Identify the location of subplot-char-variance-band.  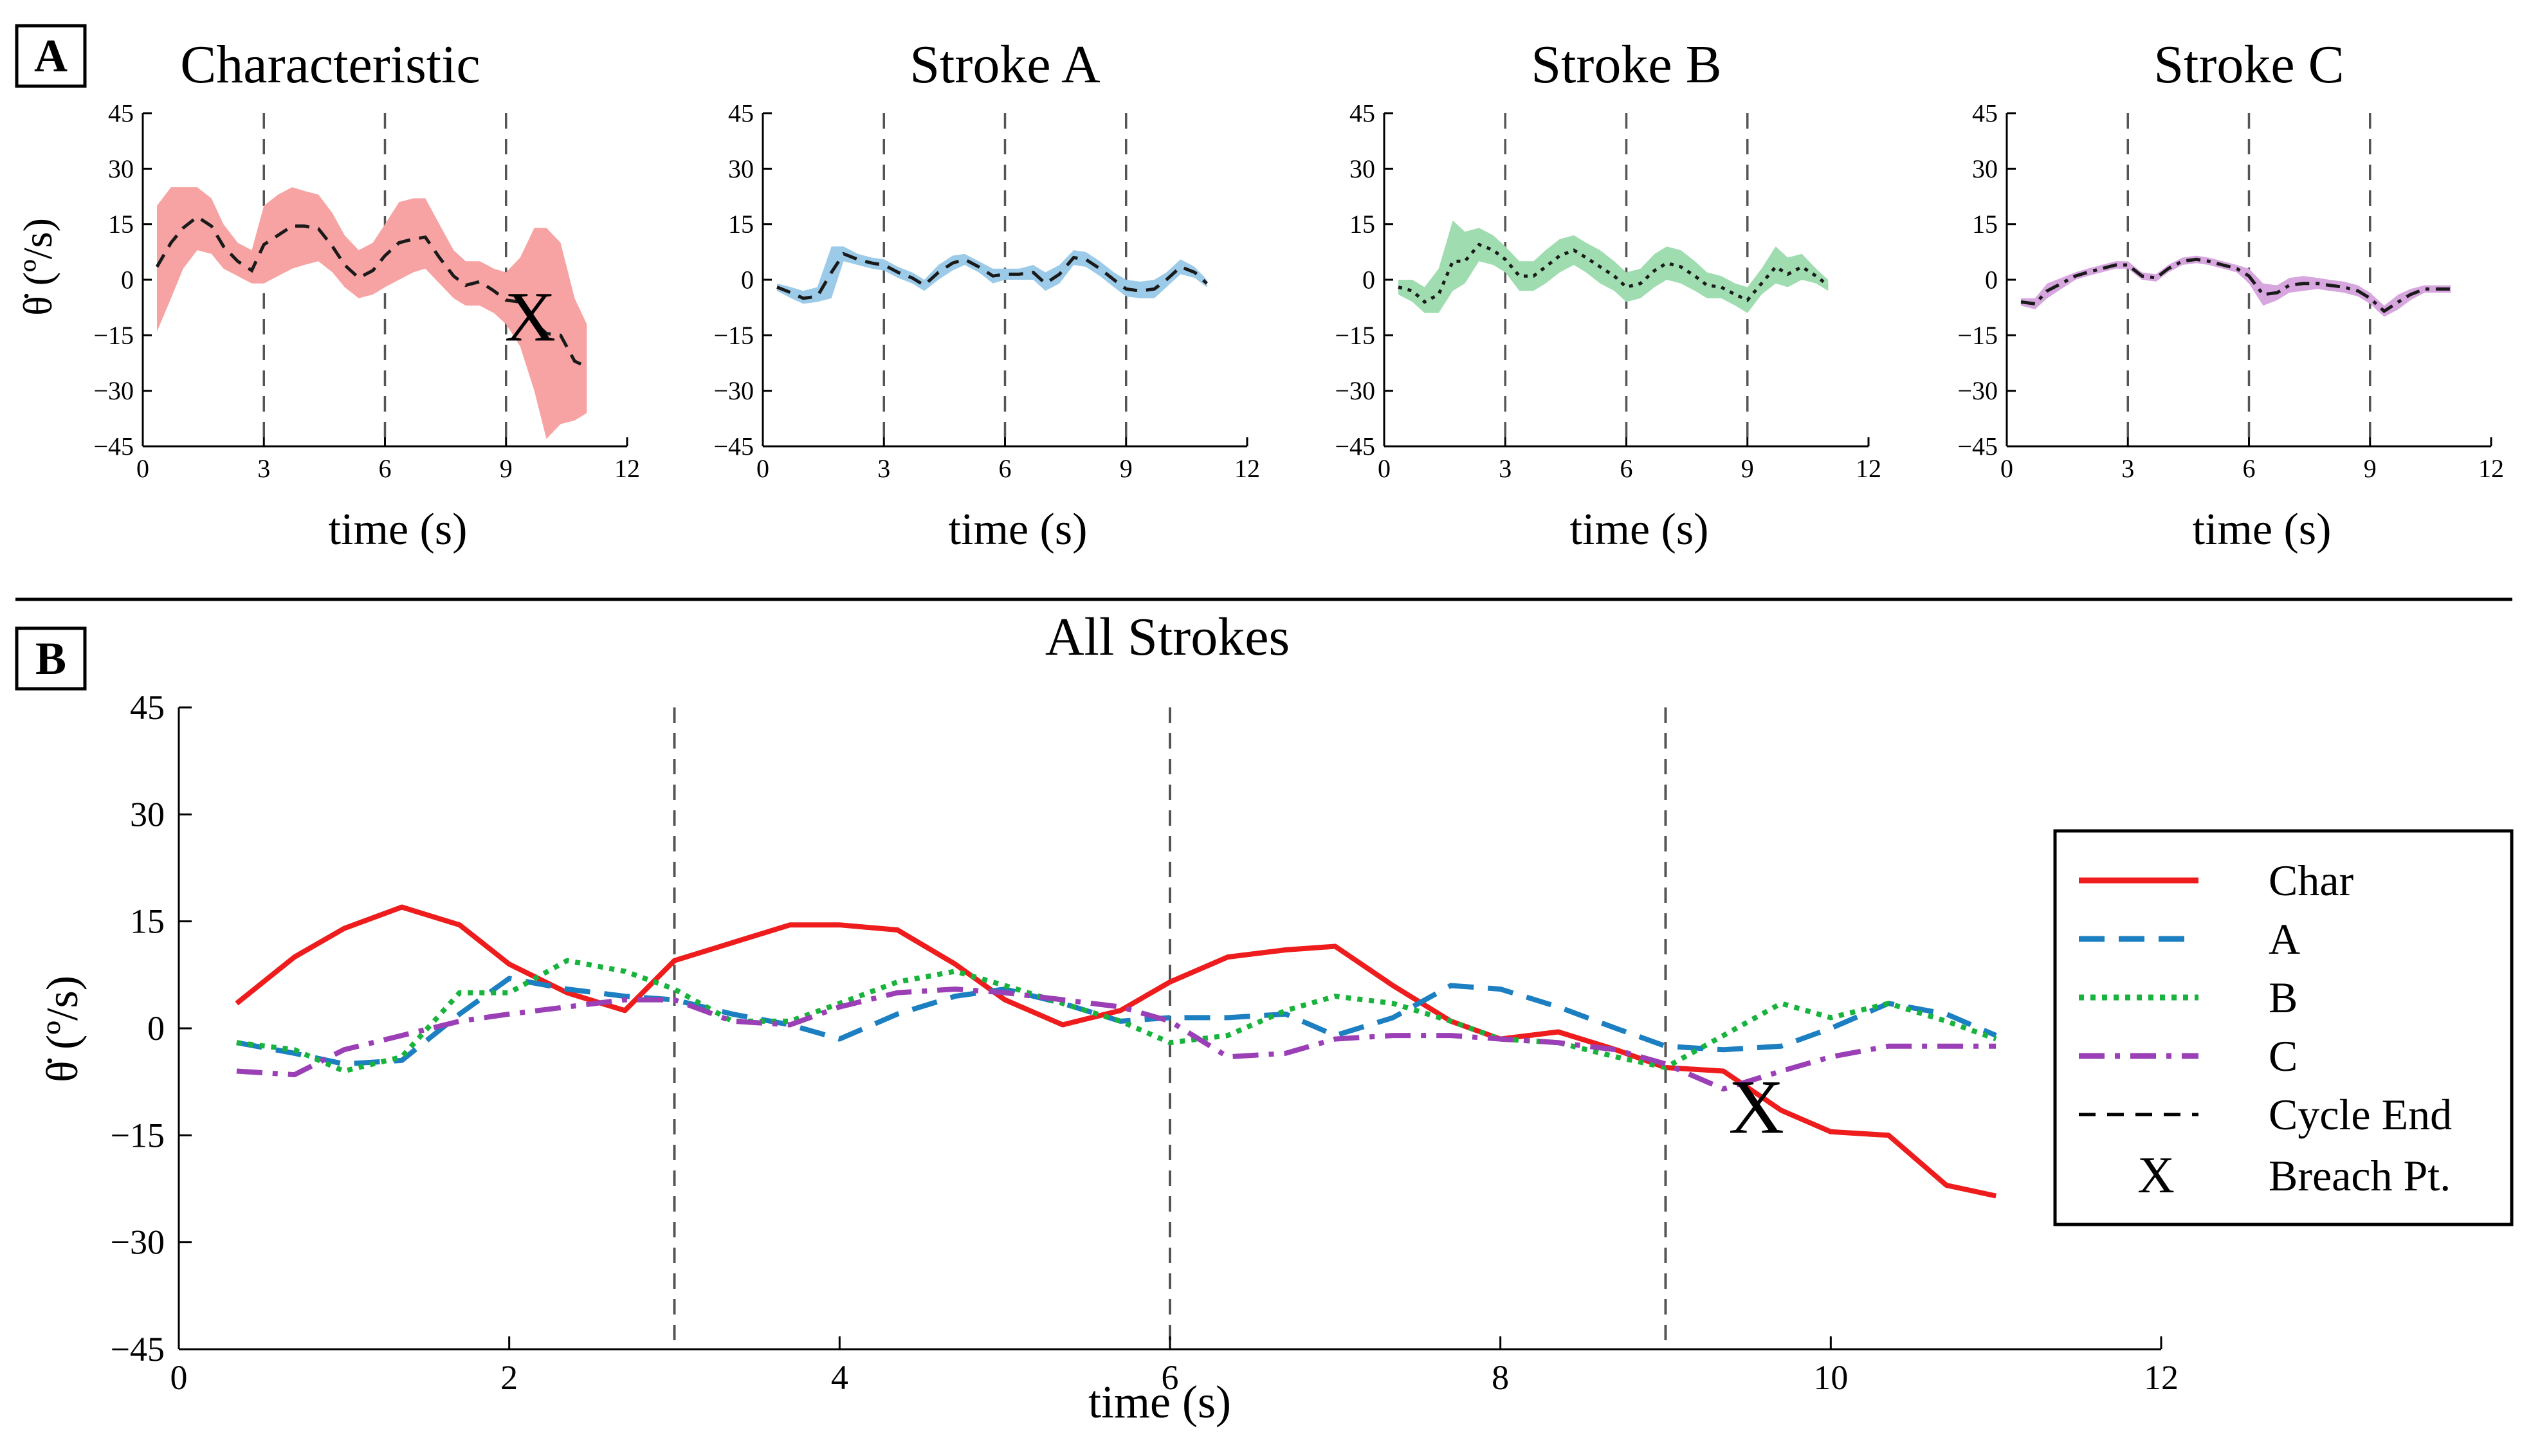
(372, 313).